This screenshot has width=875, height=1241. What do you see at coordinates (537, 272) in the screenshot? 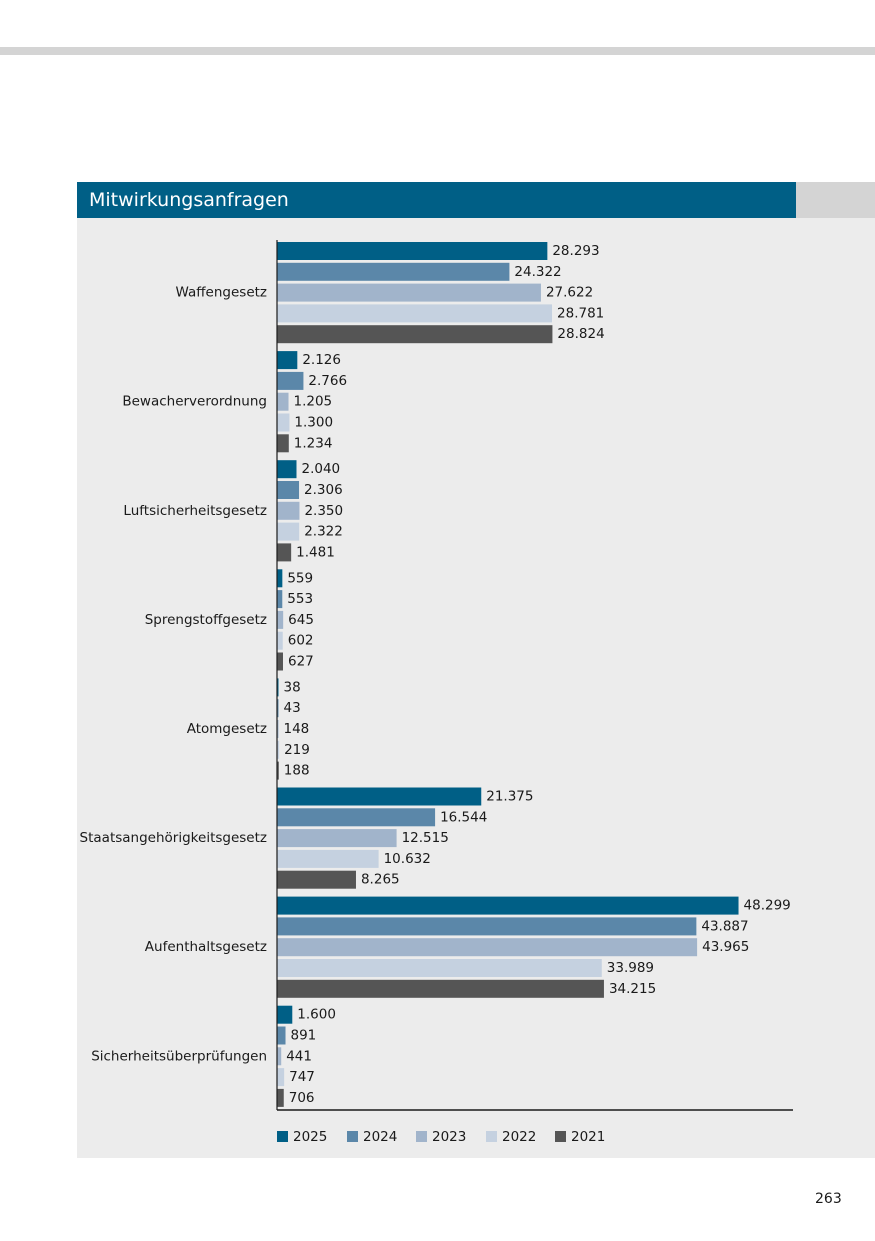
I see `data-label: 24.322` at bounding box center [537, 272].